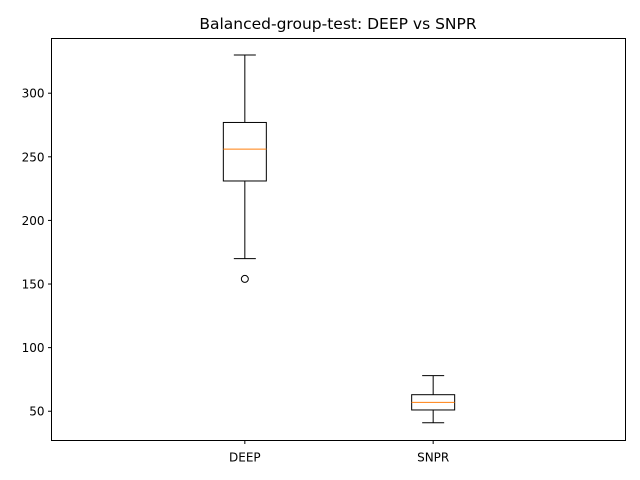  Describe the element at coordinates (33, 285) in the screenshot. I see `y-tick-label: 150` at that location.